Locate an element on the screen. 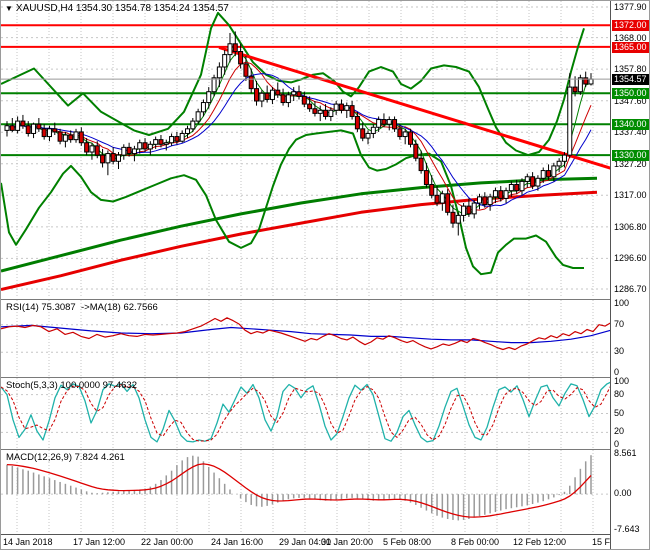  time-axis-label: 31 Jan 20:00 is located at coordinates (347, 542).